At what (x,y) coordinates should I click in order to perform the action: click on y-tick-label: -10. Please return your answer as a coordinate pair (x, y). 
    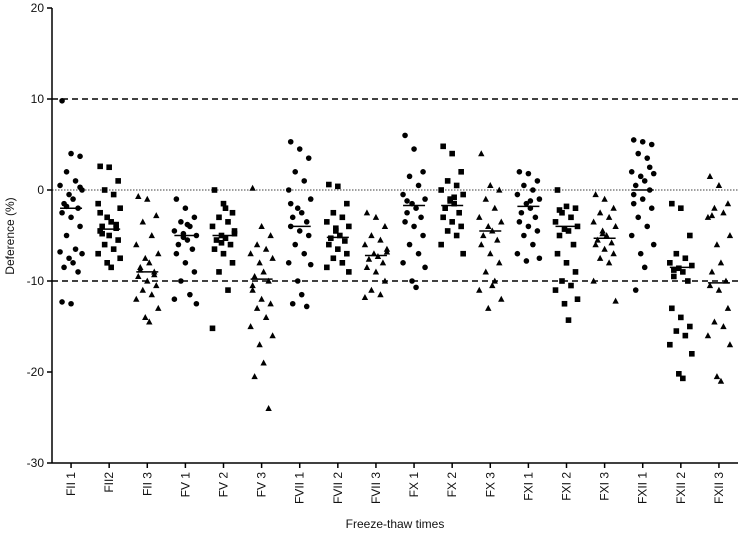
    Looking at the image, I should click on (36, 281).